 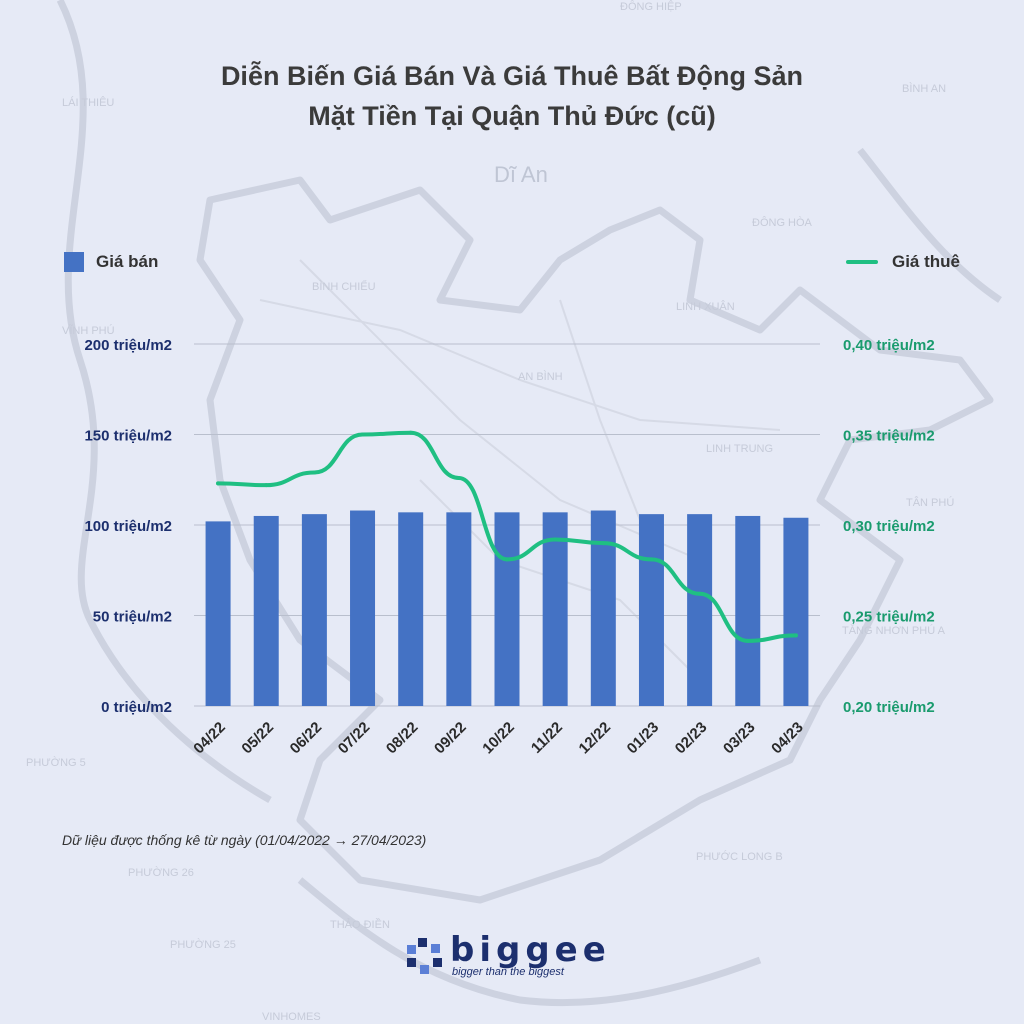 What do you see at coordinates (889, 617) in the screenshot?
I see `right-axis-tick-label: 0,25 triệu/m2` at bounding box center [889, 617].